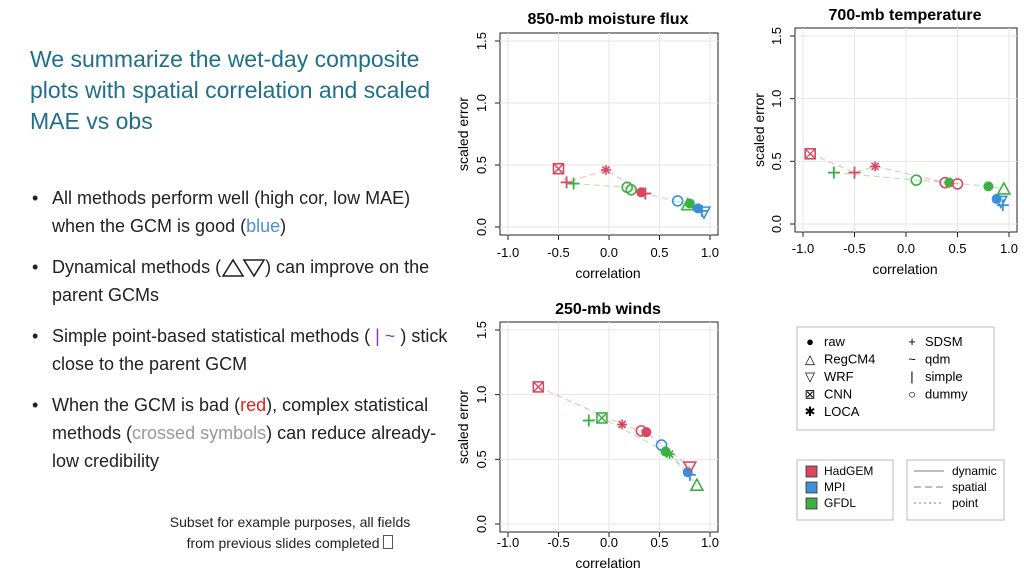 The image size is (1024, 576). I want to click on bullet-1-highlight: blue, so click(263, 226).